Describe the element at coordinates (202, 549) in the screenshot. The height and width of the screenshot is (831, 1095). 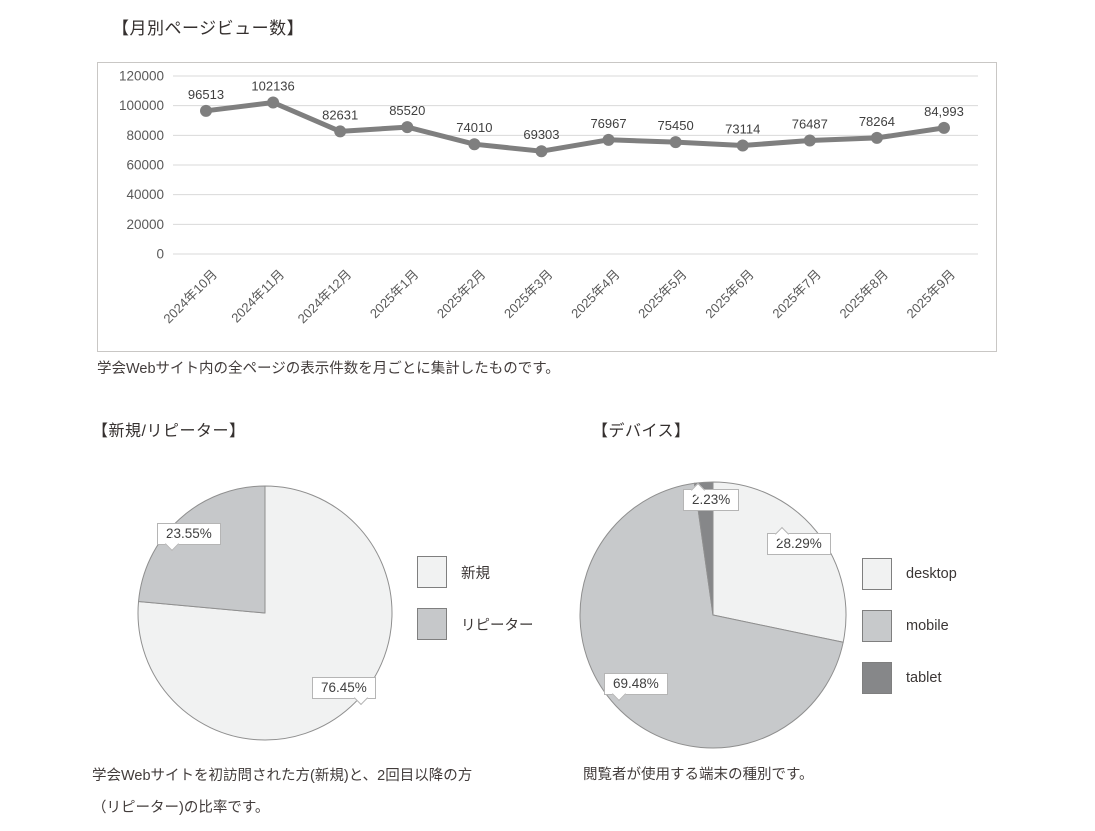
I see `pie-slice-リピーター` at that location.